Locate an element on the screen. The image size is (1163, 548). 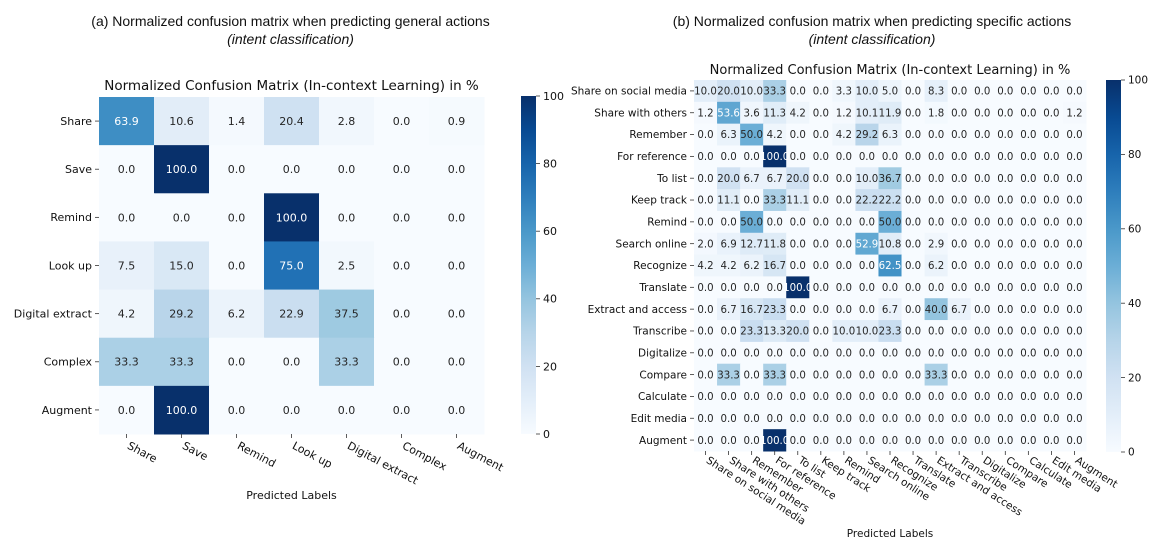
y-tick-label: To list is located at coordinates (671, 179).